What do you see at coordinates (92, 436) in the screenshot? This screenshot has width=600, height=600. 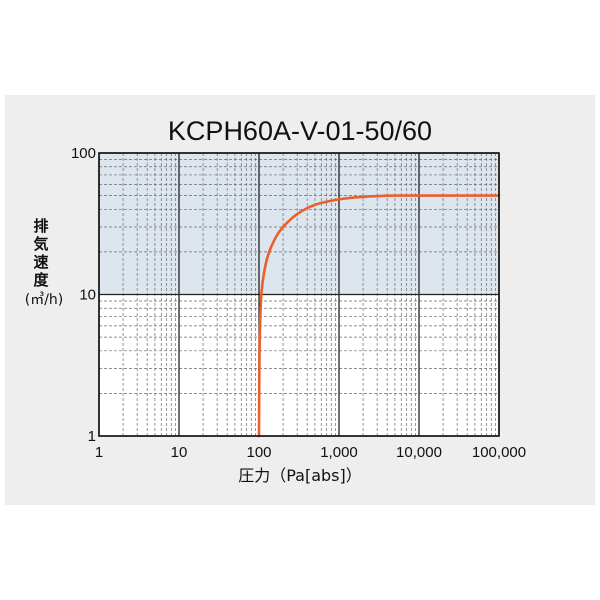 I see `y-tick-label: 1` at bounding box center [92, 436].